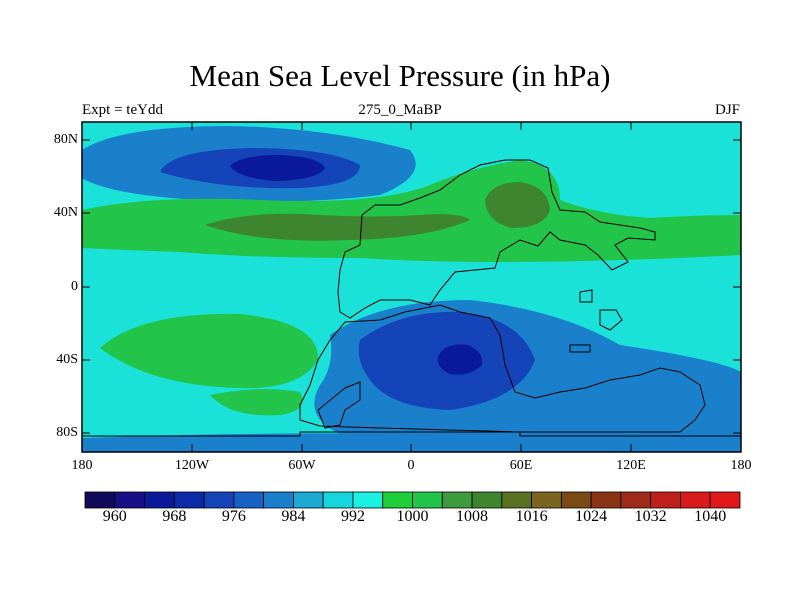 Image resolution: width=800 pixels, height=600 pixels. What do you see at coordinates (293, 516) in the screenshot?
I see `colorbar-label: 984` at bounding box center [293, 516].